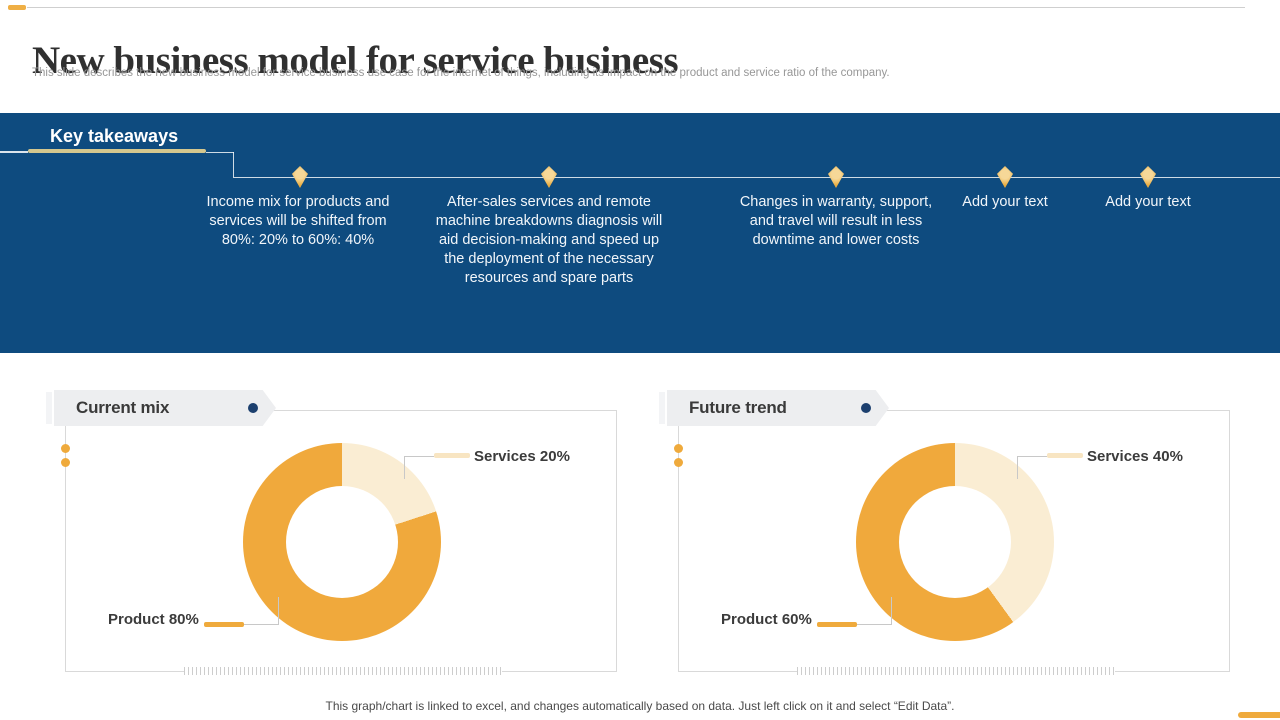 This screenshot has height=720, width=1280. I want to click on chart-title: Future trend, so click(738, 407).